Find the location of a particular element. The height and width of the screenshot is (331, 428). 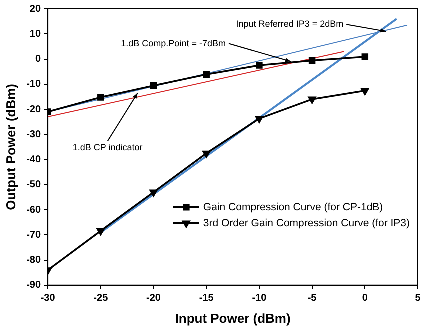

y-tick-label: -20 is located at coordinates (34, 110).